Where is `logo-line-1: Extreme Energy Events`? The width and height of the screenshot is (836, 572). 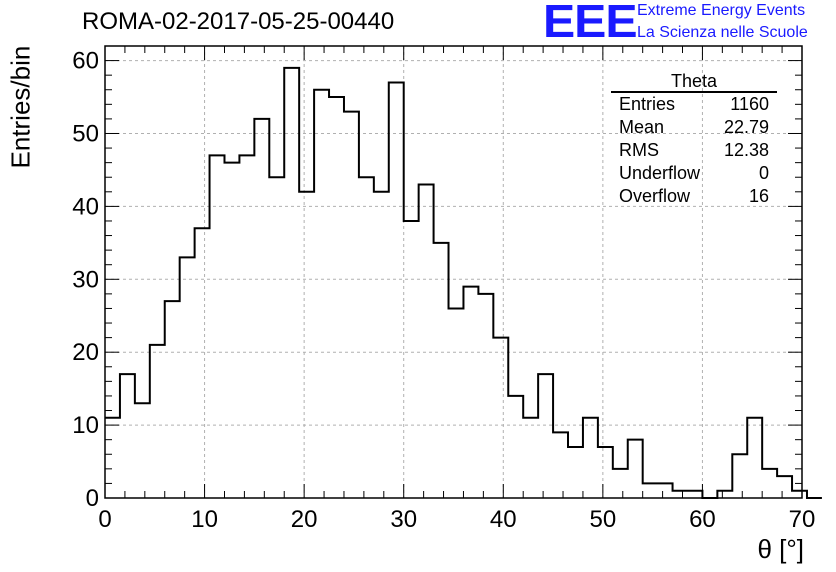 logo-line-1: Extreme Energy Events is located at coordinates (721, 10).